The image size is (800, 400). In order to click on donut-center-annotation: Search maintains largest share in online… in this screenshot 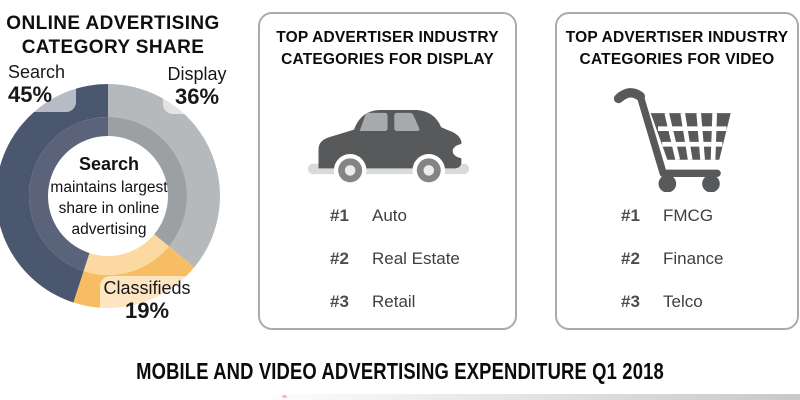, I will do `click(109, 196)`.